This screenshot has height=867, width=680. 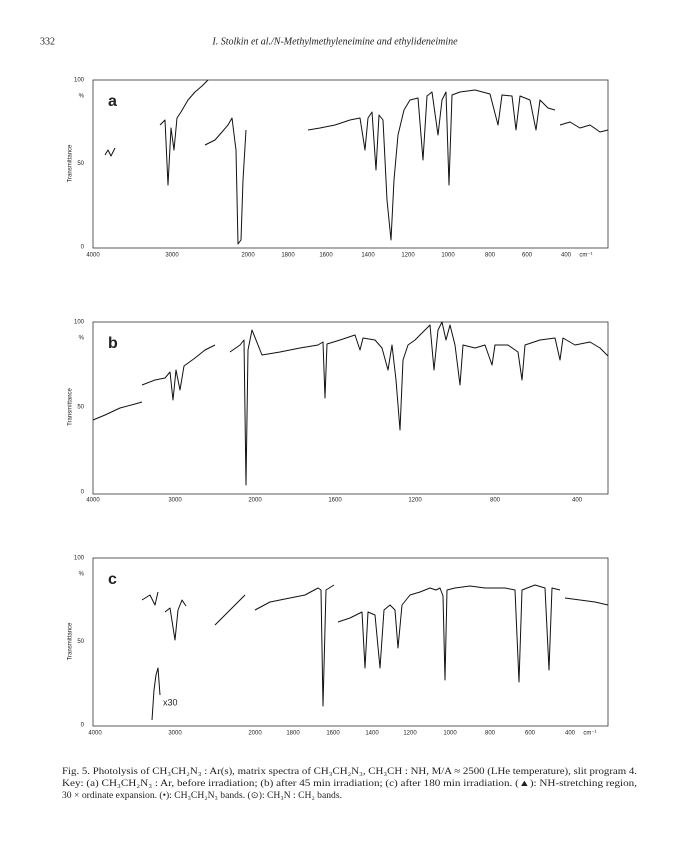 What do you see at coordinates (170, 702) in the screenshot?
I see `annotation: x30` at bounding box center [170, 702].